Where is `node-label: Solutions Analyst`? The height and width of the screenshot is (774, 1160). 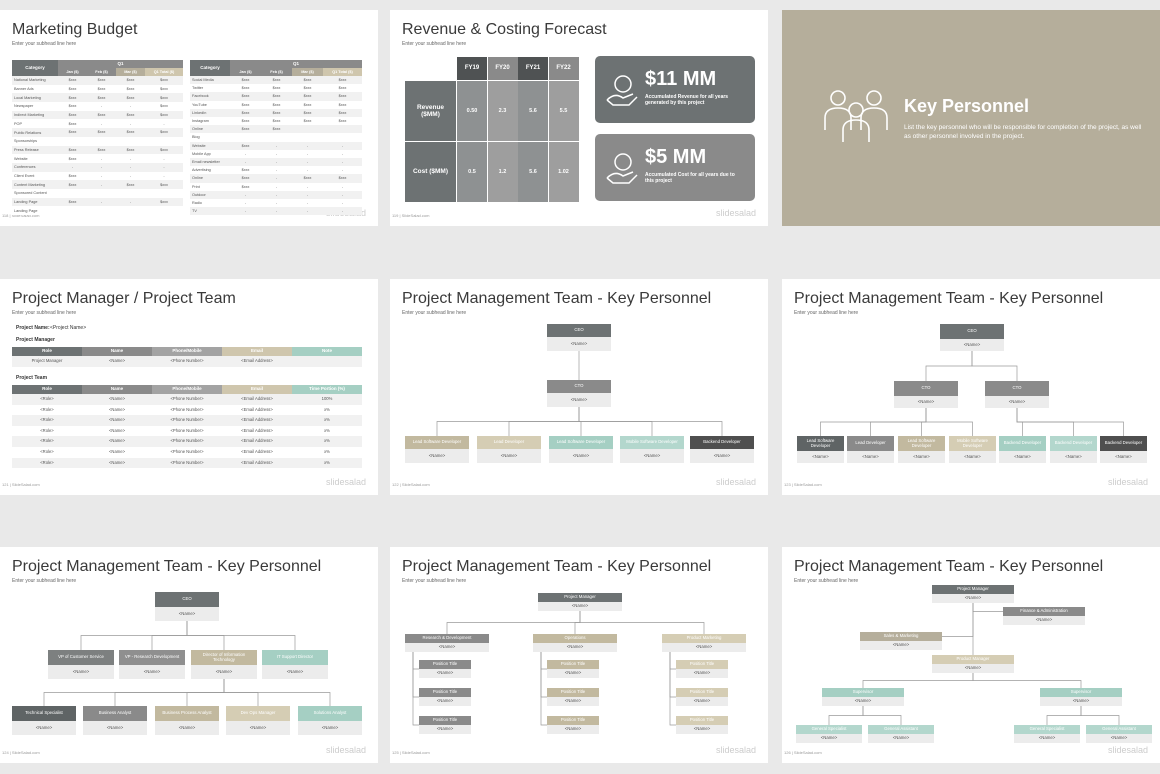
node-label: Solutions Analyst is located at coordinates (330, 713).